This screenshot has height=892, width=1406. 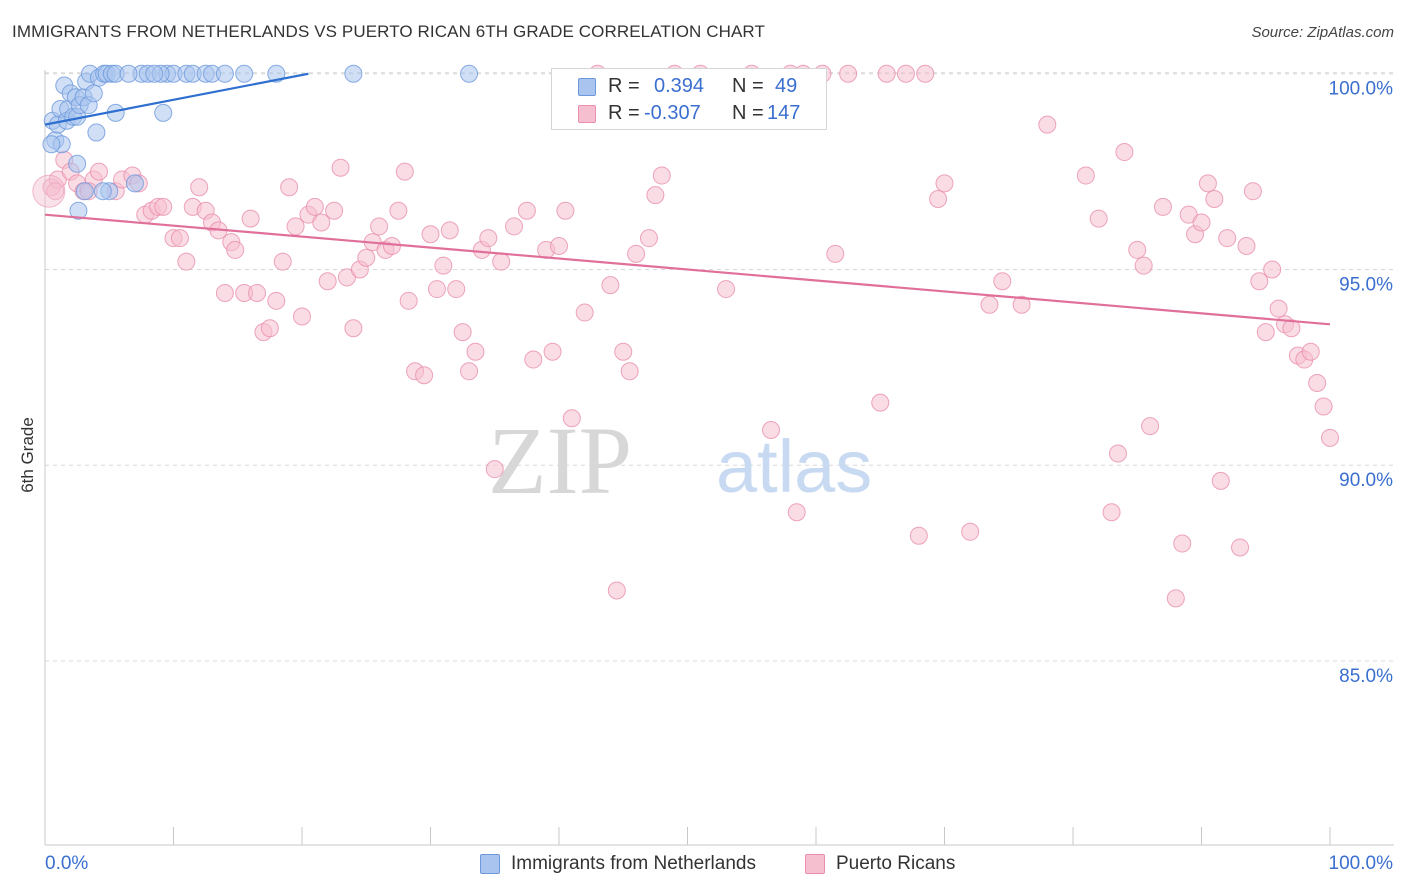 I want to click on stats-row-puerto-ricans: R = -0.307 N = 147, so click(x=689, y=113).